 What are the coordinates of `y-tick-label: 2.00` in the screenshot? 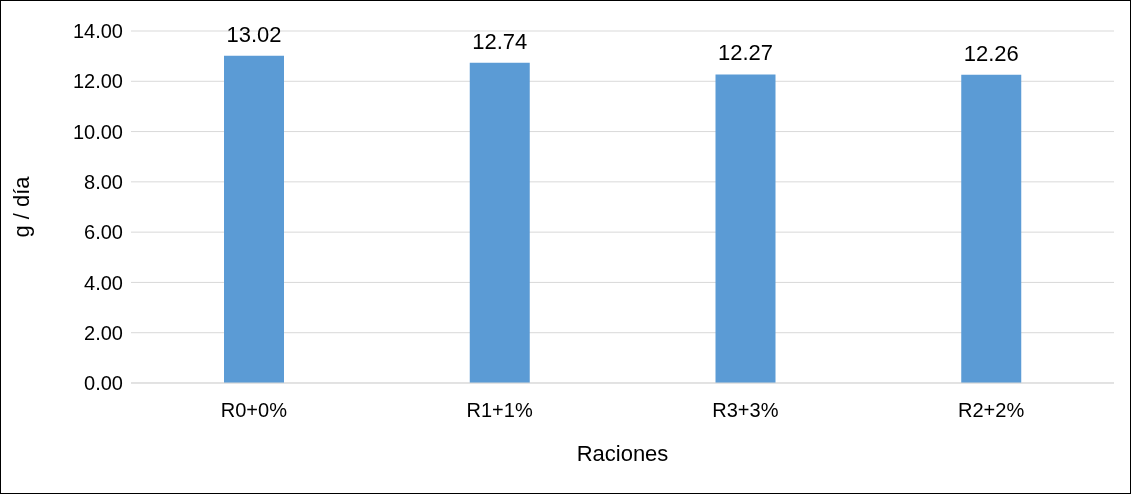 It's located at (103, 332).